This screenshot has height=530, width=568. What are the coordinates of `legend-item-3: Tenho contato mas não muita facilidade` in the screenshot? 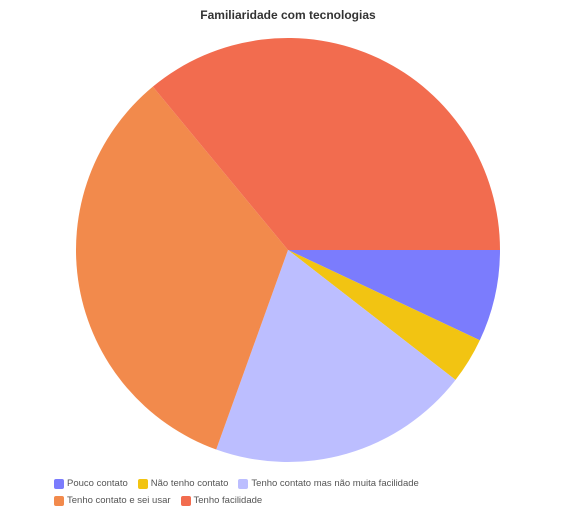 It's located at (328, 484).